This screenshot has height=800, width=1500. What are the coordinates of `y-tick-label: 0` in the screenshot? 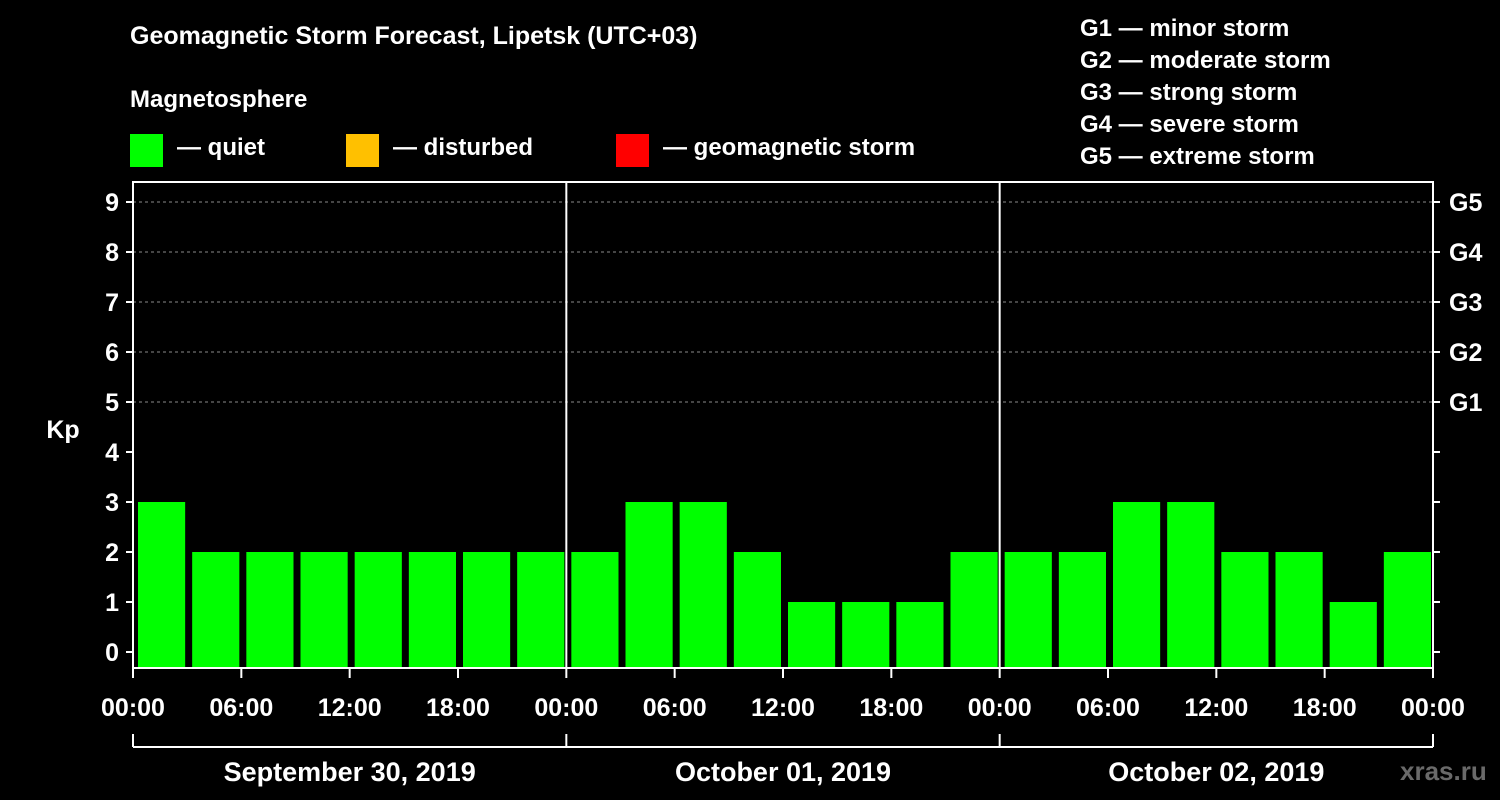 It's located at (112, 653).